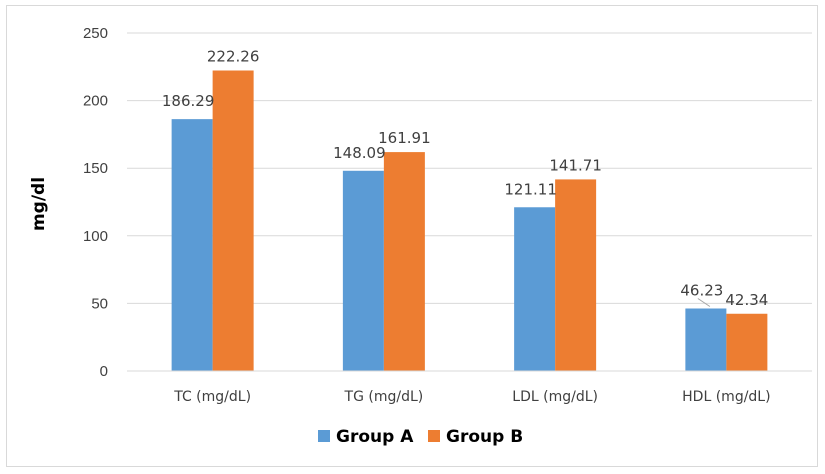  I want to click on y-tick-label: 0, so click(104, 371).